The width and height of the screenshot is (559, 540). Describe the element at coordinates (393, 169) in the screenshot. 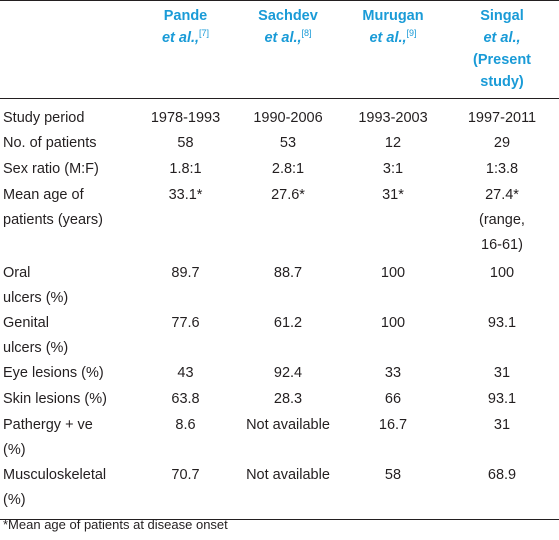

I see `table-cell: 3:1` at that location.